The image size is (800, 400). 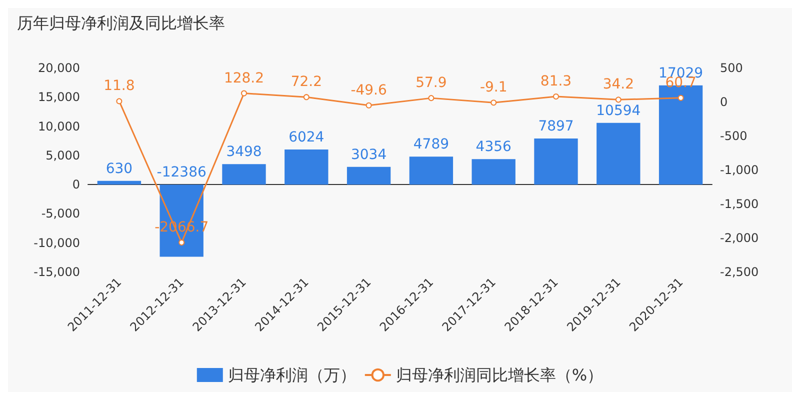 I want to click on data-label: 11.8, so click(x=119, y=86).